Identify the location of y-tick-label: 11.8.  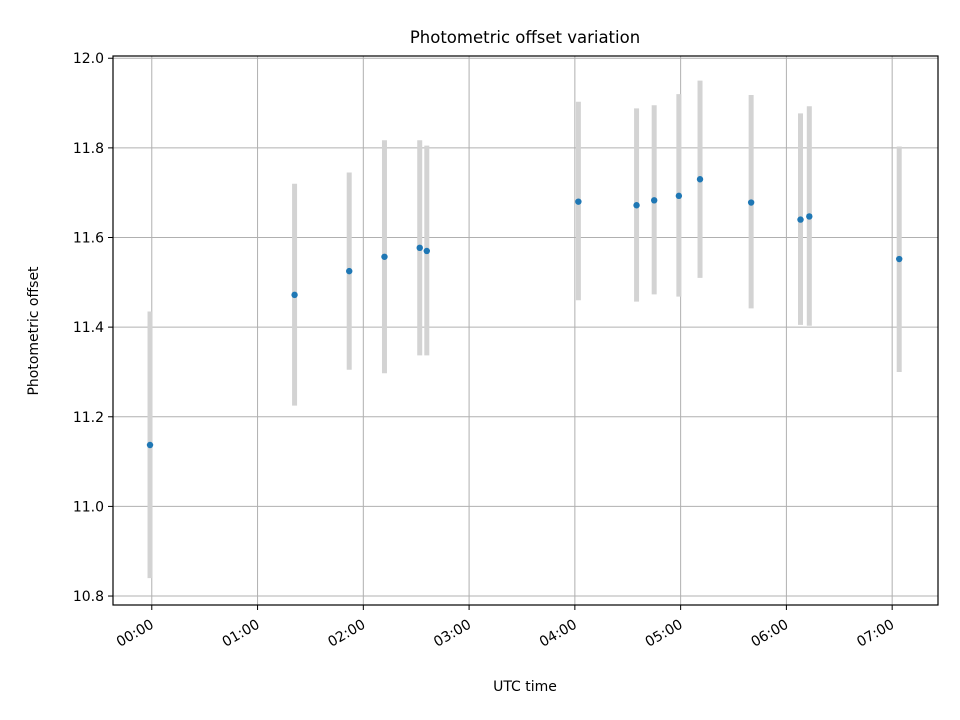
(88, 149).